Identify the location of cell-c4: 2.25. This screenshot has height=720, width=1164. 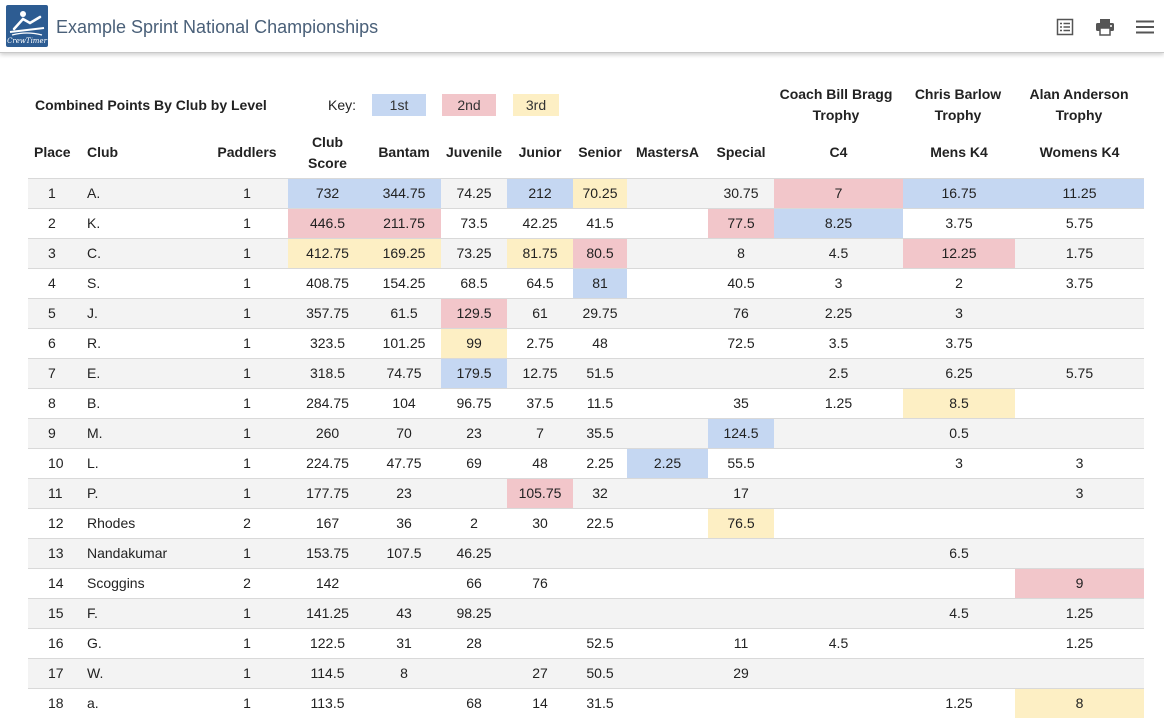
(838, 313).